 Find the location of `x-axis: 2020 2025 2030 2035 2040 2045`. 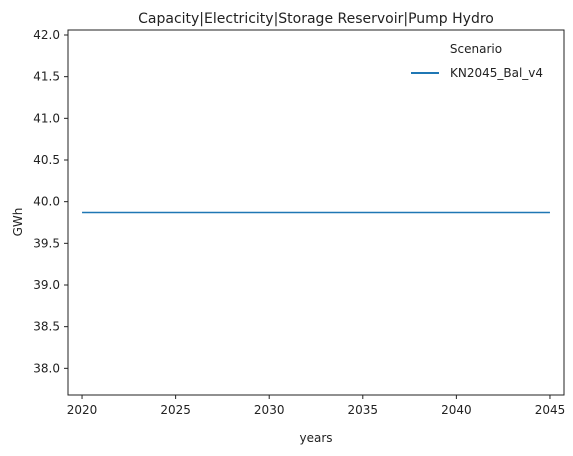

x-axis: 2020 2025 2030 2035 2040 2045 is located at coordinates (316, 406).